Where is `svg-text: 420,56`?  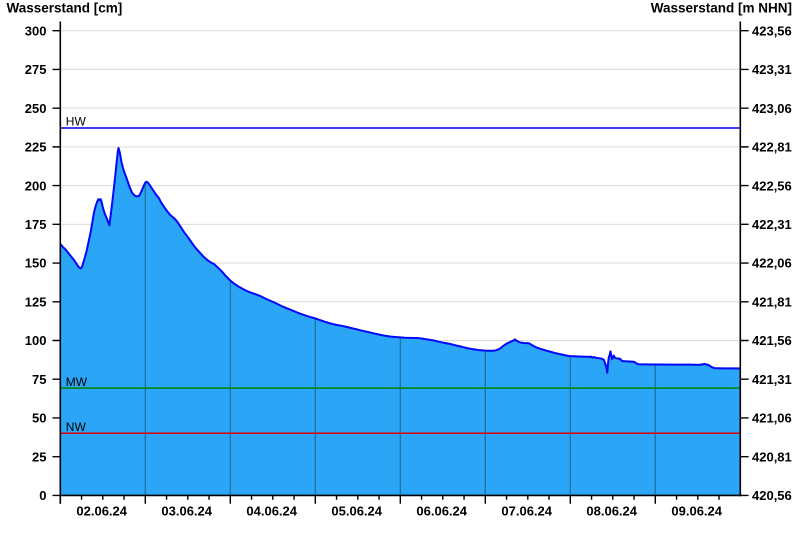
svg-text: 420,56 is located at coordinates (772, 495).